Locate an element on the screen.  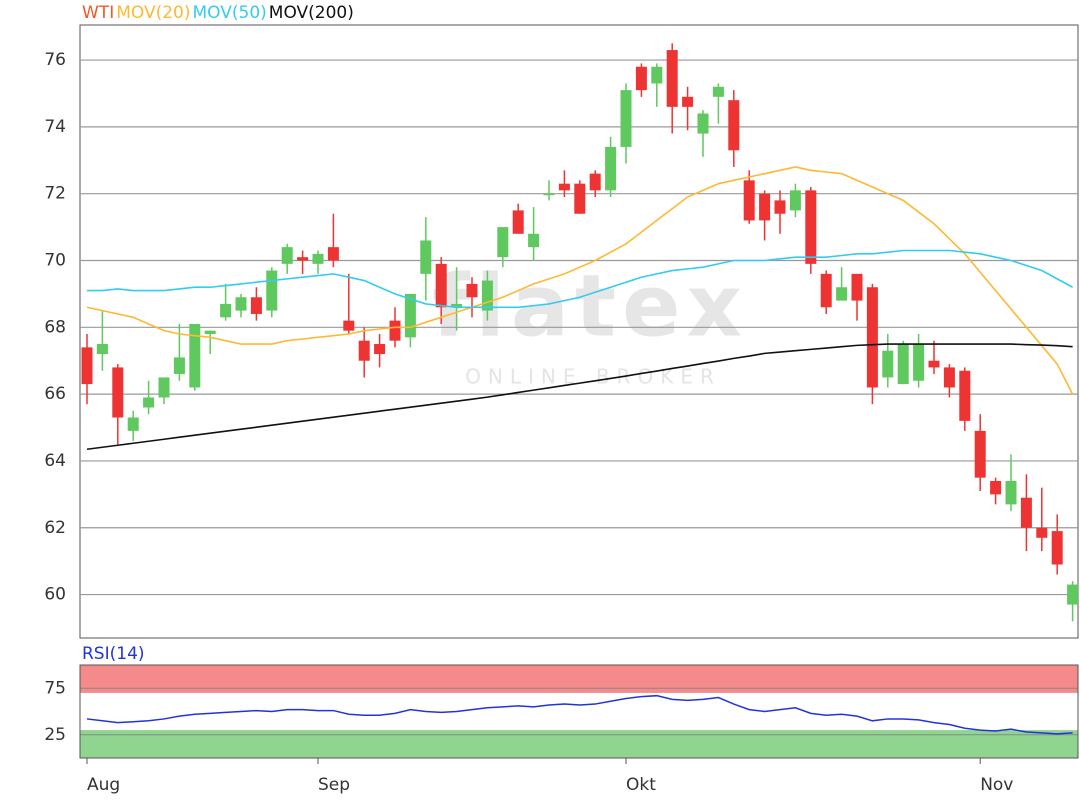
legend-entry: MOV(200) is located at coordinates (311, 13).